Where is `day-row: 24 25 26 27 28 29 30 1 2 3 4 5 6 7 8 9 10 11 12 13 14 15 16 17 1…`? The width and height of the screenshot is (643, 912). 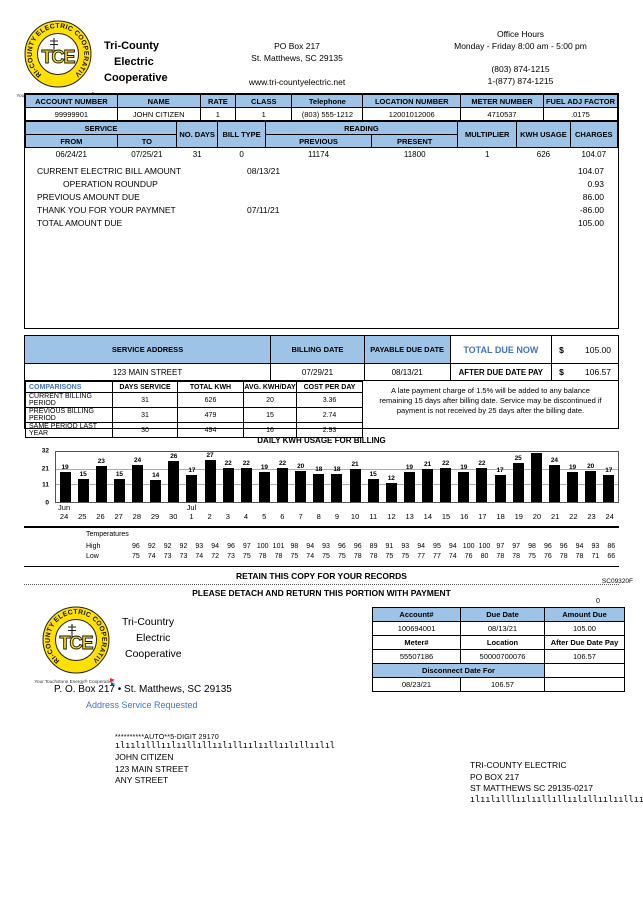
day-row: 24 25 26 27 28 29 30 1 2 3 4 5 6 7 8 9 10 11 12 13 14 15 16 17 1… is located at coordinates (337, 517).